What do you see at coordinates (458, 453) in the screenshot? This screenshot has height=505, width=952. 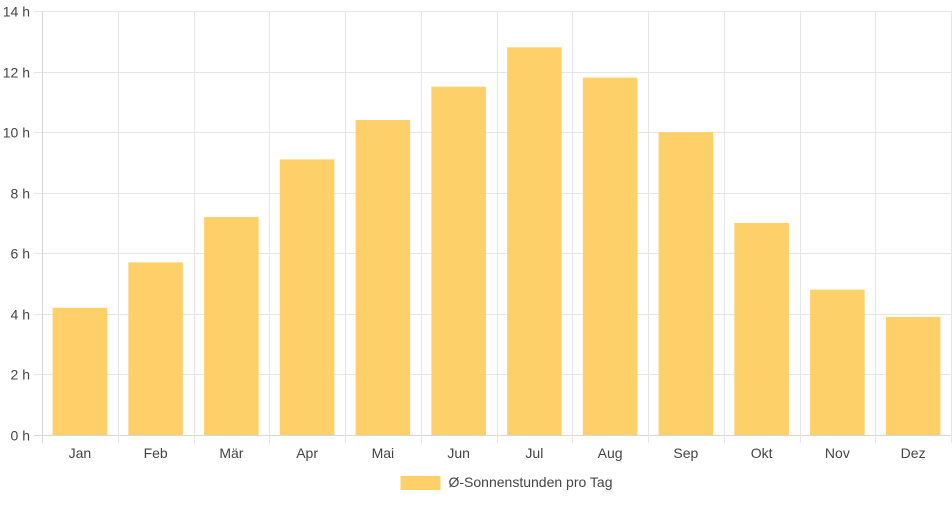 I see `x-tick-label: Jun` at bounding box center [458, 453].